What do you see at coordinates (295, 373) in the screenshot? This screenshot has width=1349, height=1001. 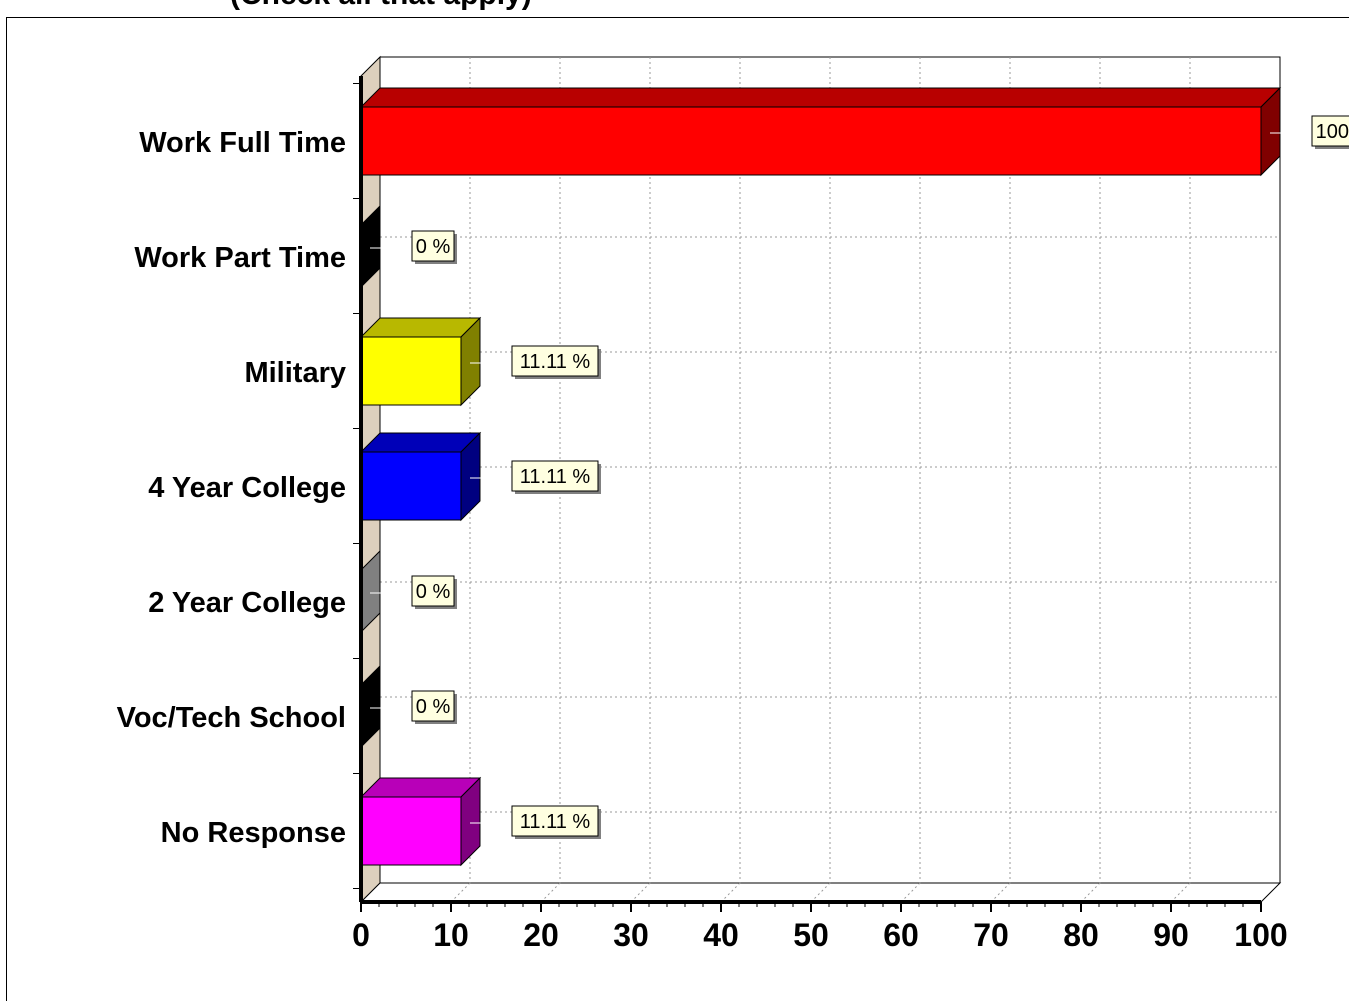 I see `category-label: Military` at bounding box center [295, 373].